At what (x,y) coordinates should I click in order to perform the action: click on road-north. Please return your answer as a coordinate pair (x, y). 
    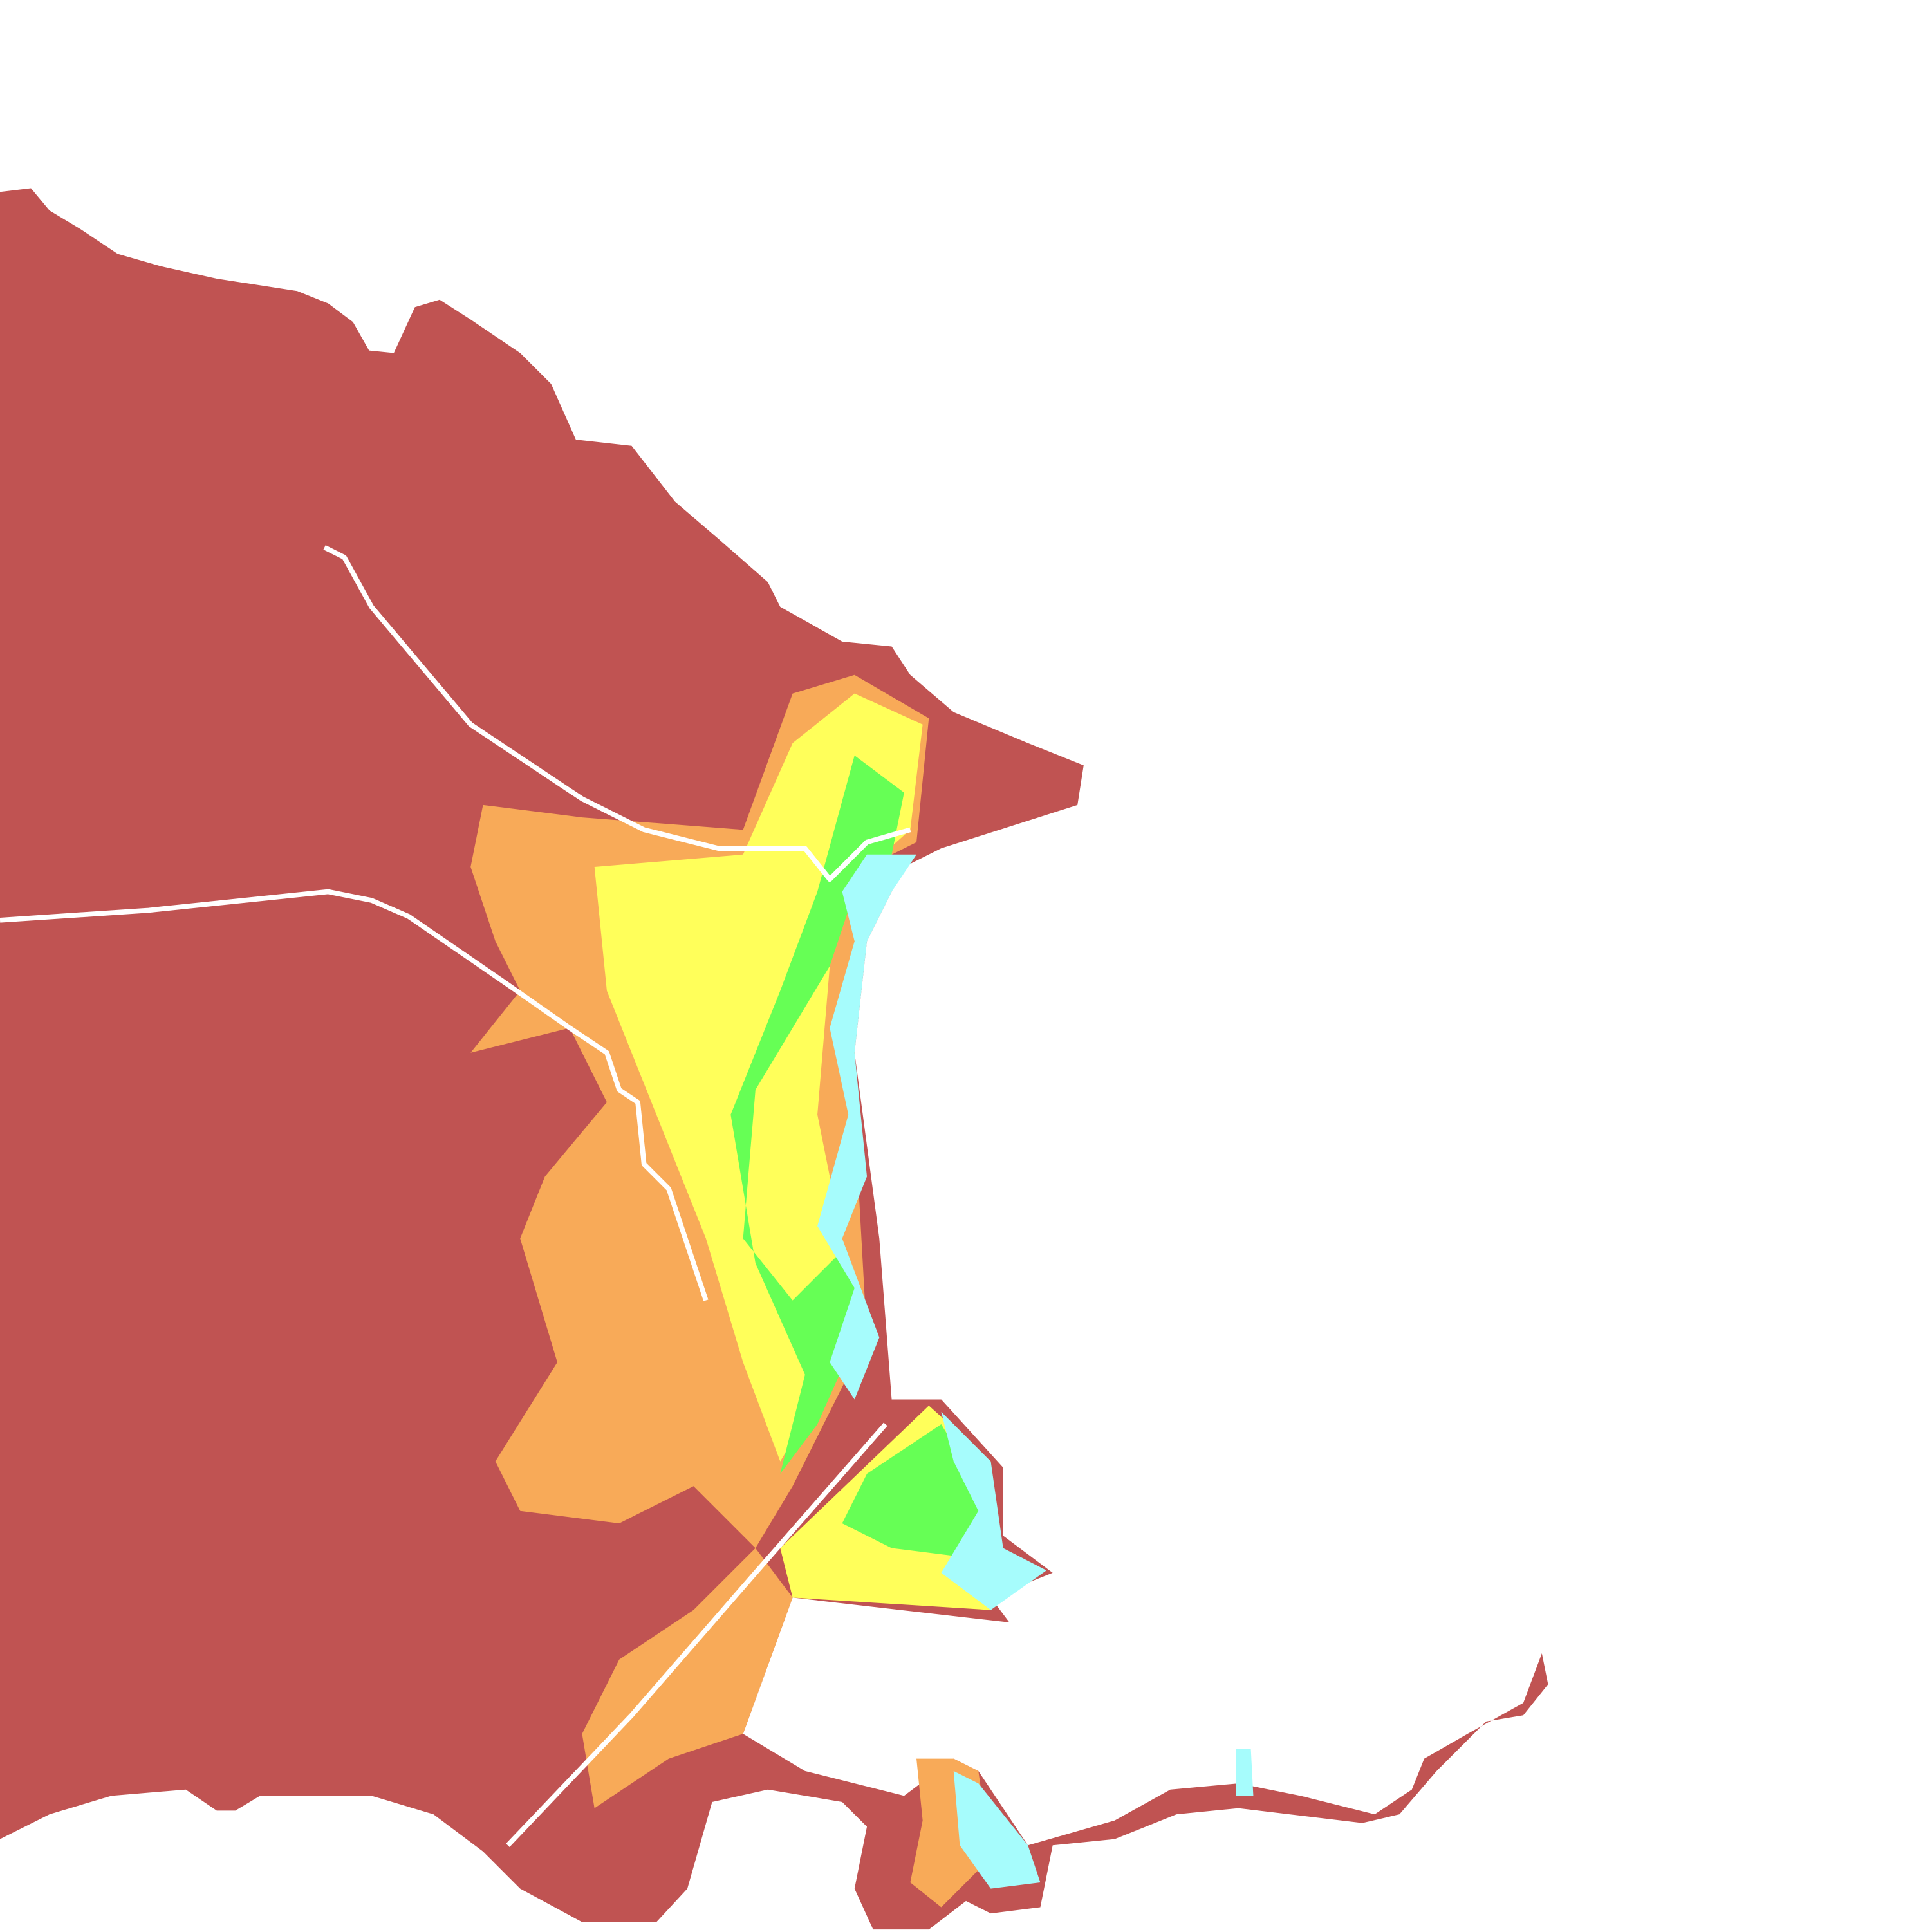
    Looking at the image, I should click on (617, 713).